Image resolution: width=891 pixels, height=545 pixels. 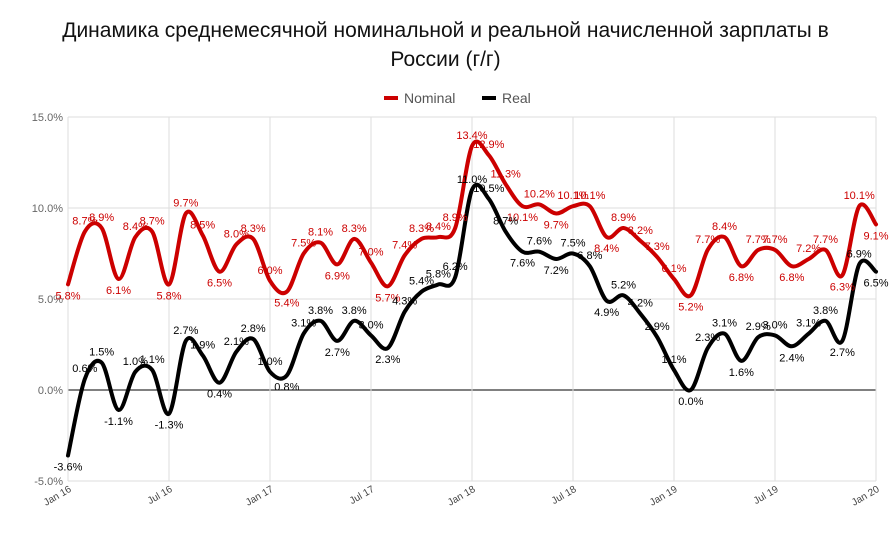 What do you see at coordinates (236, 342) in the screenshot?
I see `data-label-real: 2.1%` at bounding box center [236, 342].